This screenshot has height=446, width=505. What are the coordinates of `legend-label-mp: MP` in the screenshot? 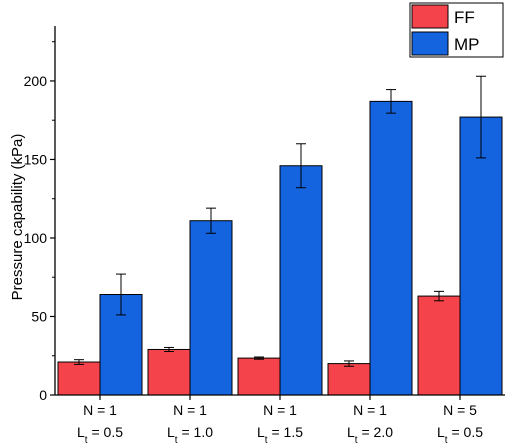 It's located at (467, 44).